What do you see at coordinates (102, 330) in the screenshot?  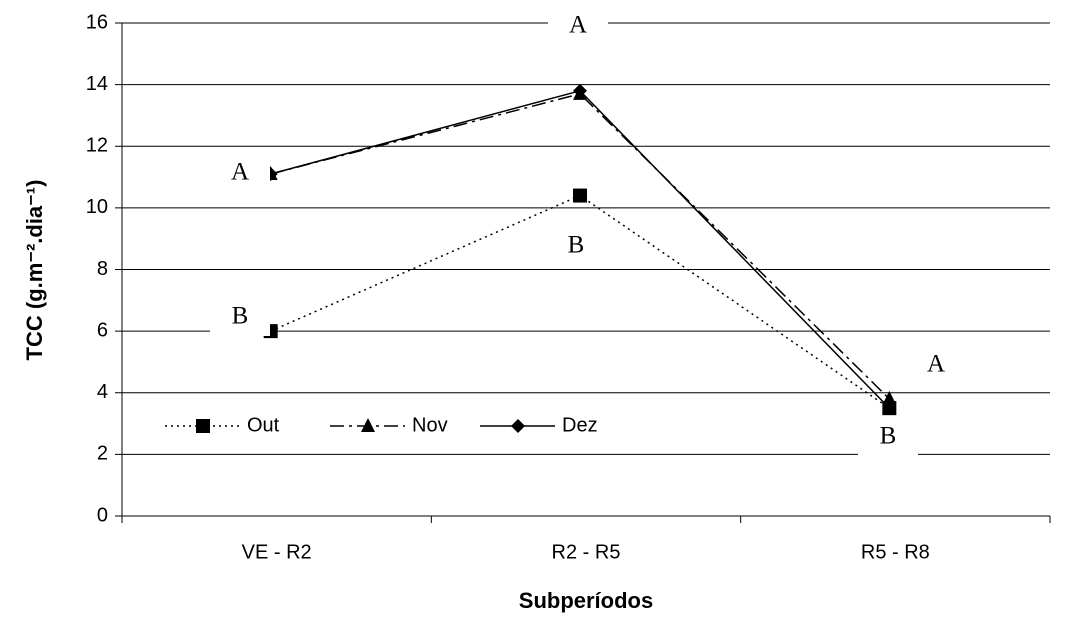 I see `y-tick-label: 6` at bounding box center [102, 330].